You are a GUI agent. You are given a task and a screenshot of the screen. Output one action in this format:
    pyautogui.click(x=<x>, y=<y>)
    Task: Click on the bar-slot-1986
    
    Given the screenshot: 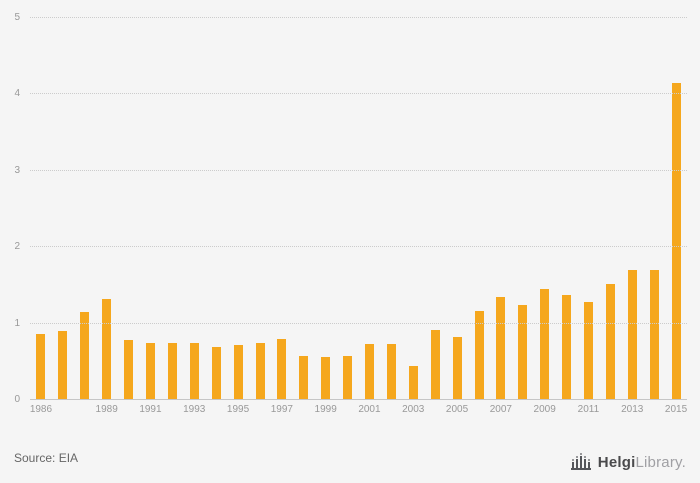 What is the action you would take?
    pyautogui.click(x=41, y=209)
    